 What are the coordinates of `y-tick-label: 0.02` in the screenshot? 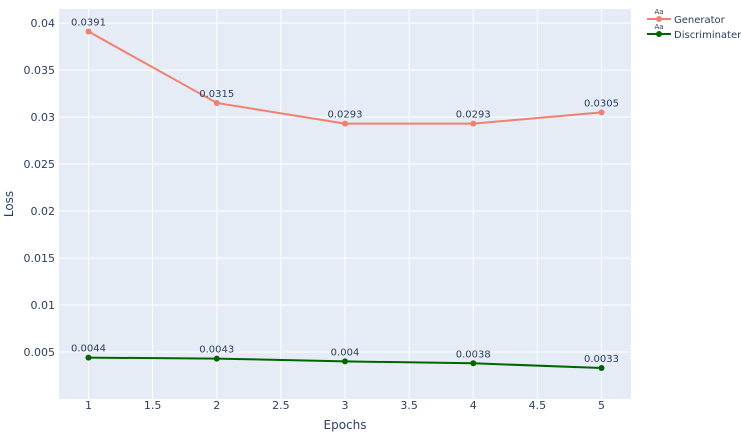 It's located at (43, 211).